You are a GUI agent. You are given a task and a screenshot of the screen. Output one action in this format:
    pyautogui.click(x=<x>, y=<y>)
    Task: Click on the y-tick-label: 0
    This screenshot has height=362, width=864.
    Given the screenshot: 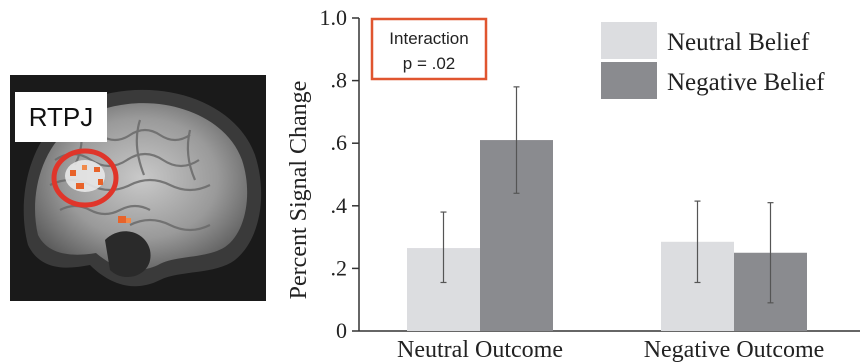 What is the action you would take?
    pyautogui.click(x=341, y=330)
    